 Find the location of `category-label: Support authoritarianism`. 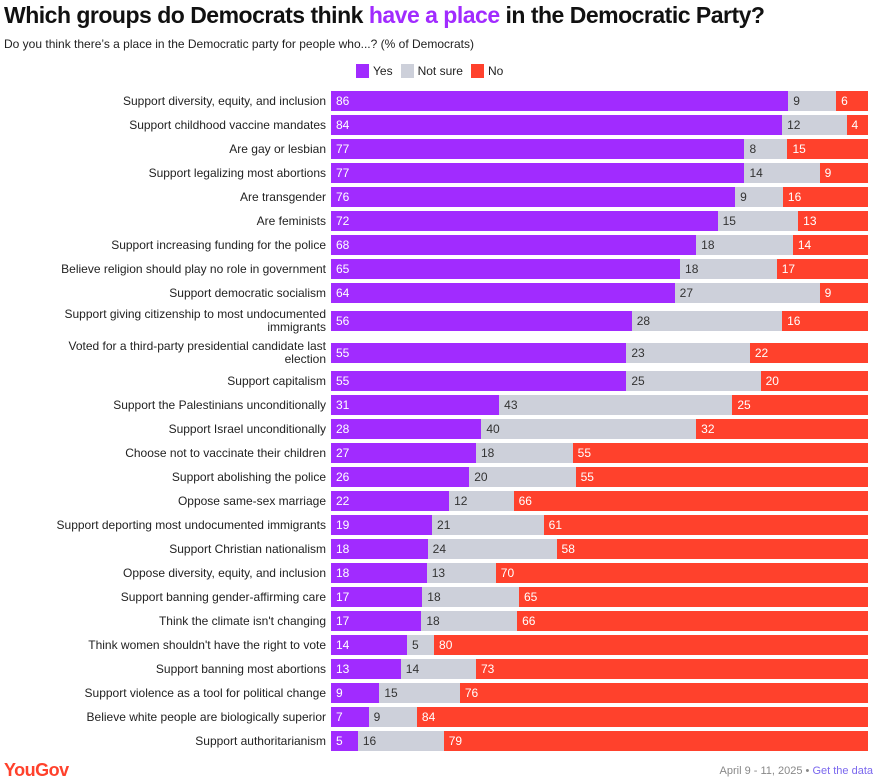

category-label: Support authoritarianism is located at coordinates (260, 740).